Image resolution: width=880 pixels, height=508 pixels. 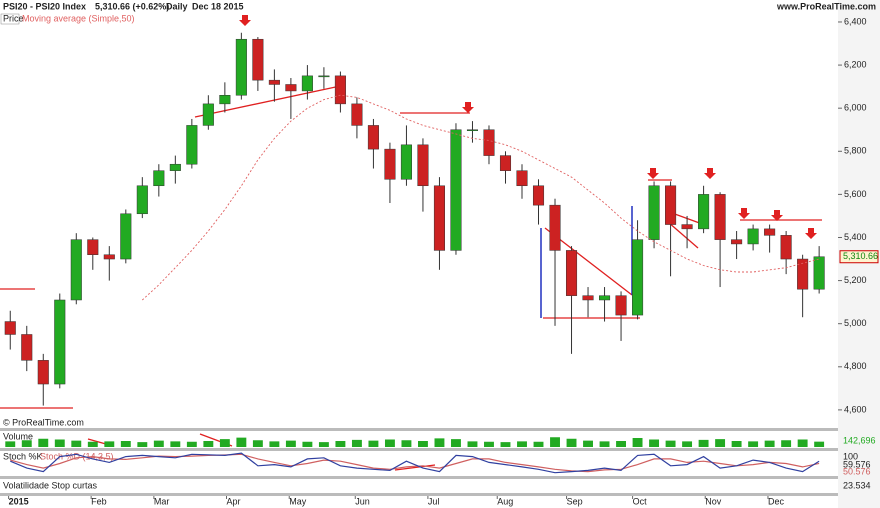 What do you see at coordinates (43, 422) in the screenshot?
I see `copyright: © ProRealTime.com` at bounding box center [43, 422].